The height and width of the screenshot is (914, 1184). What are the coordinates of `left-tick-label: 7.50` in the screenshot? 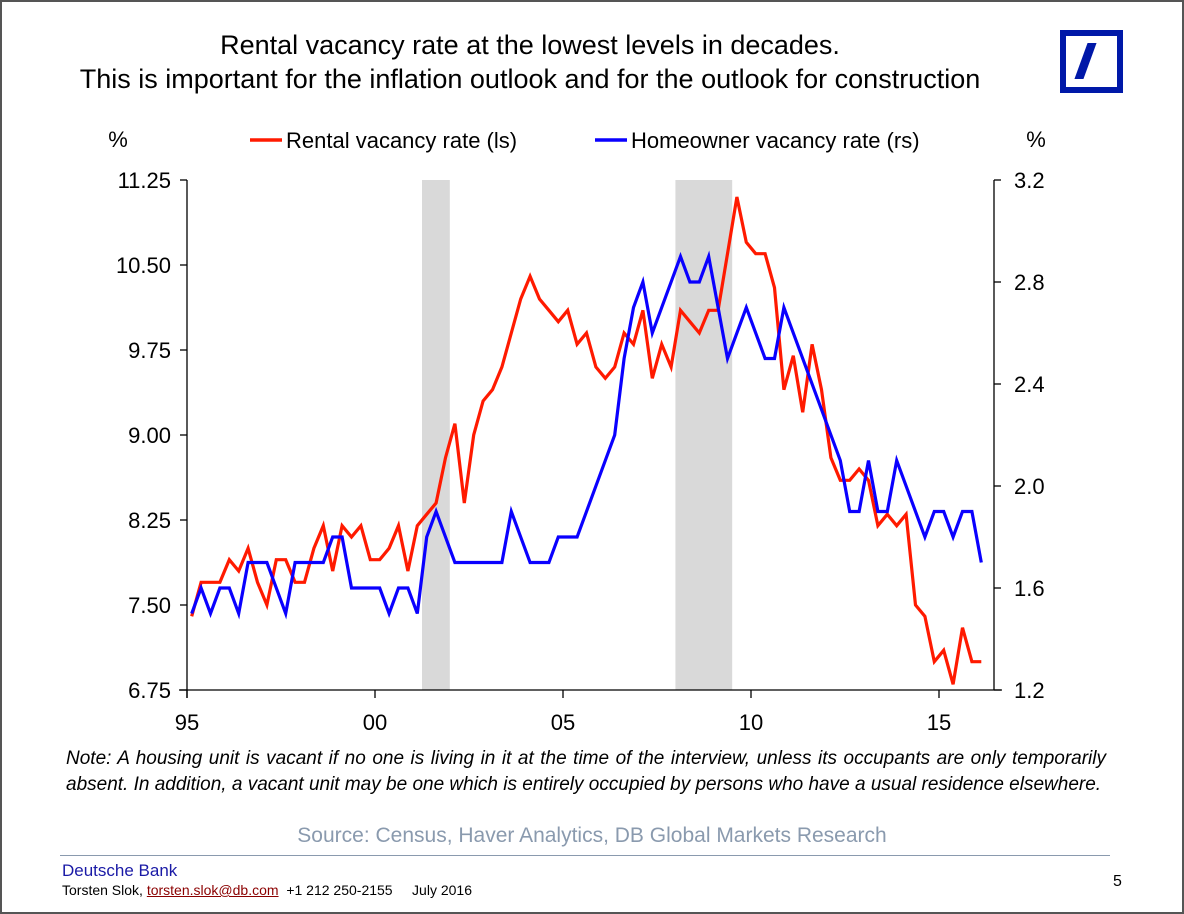 It's located at (149, 605).